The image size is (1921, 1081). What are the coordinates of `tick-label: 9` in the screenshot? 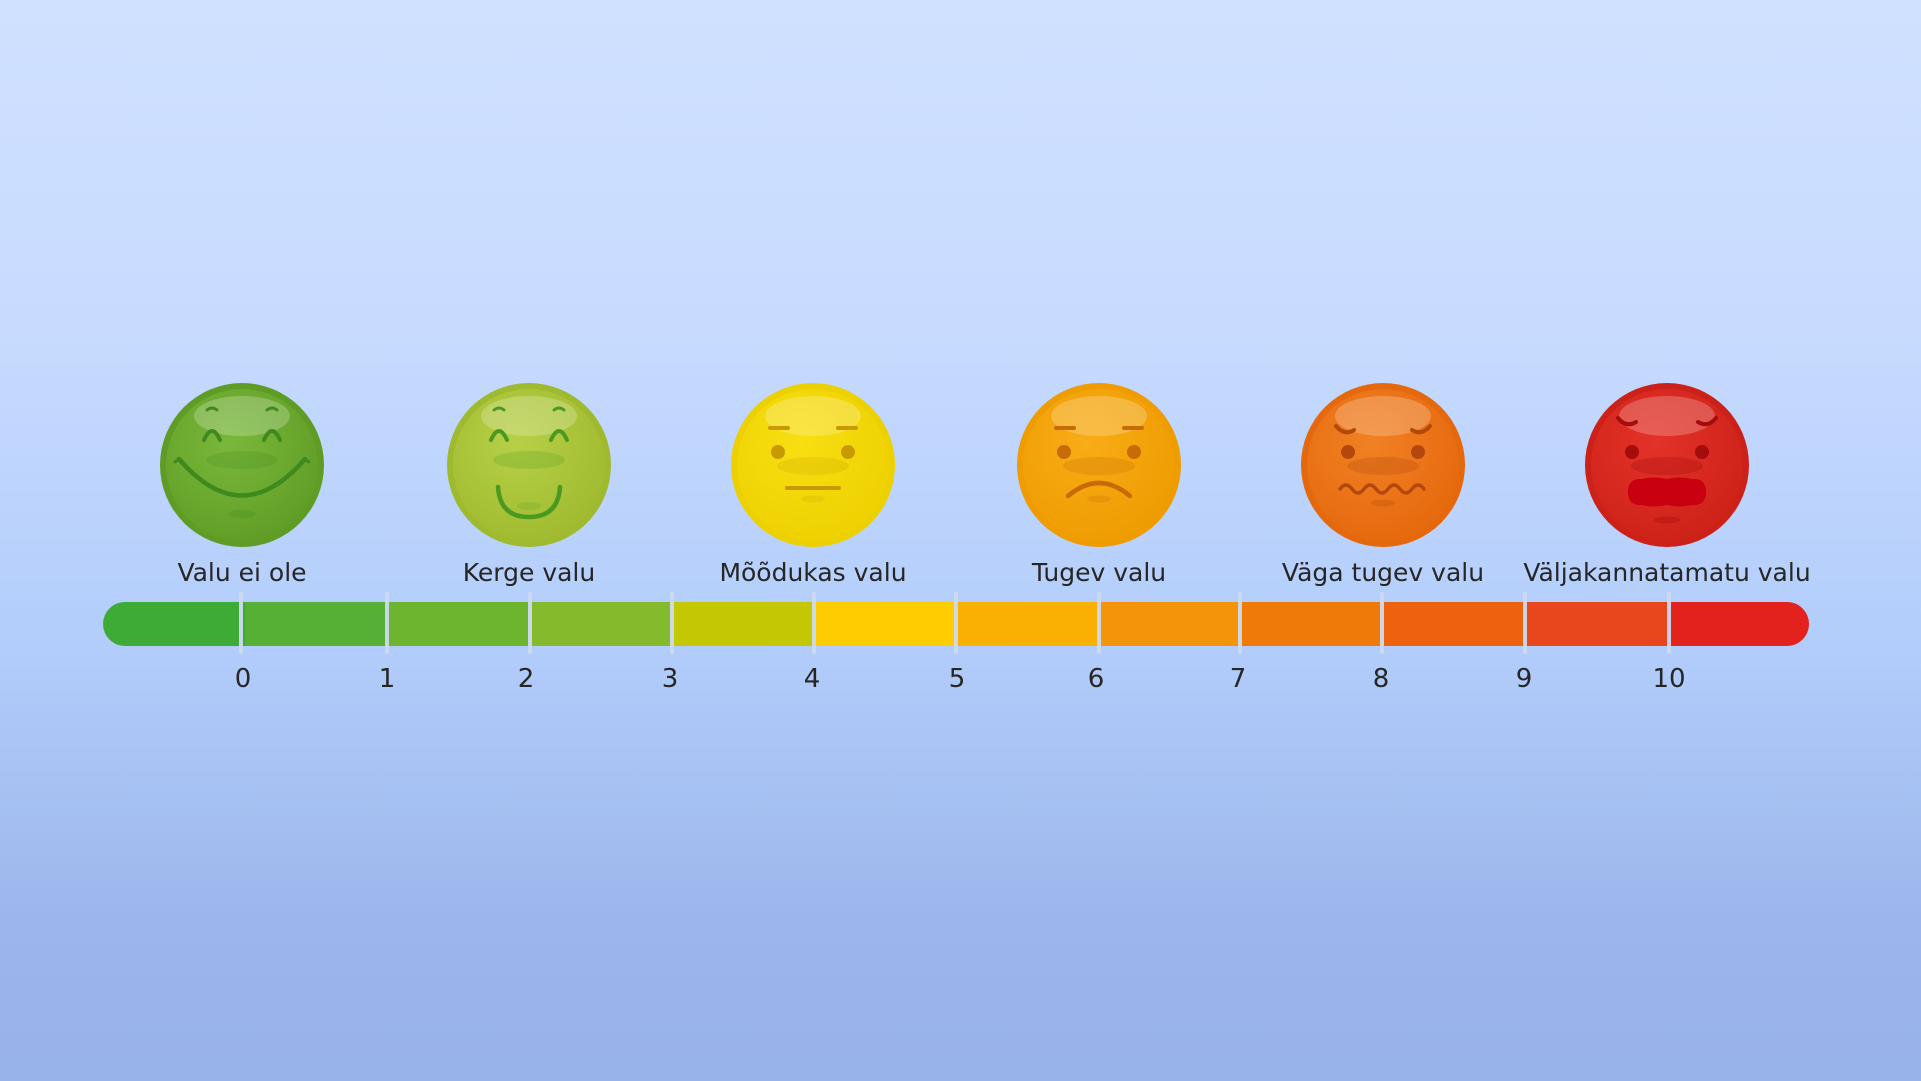 It's located at (1524, 679).